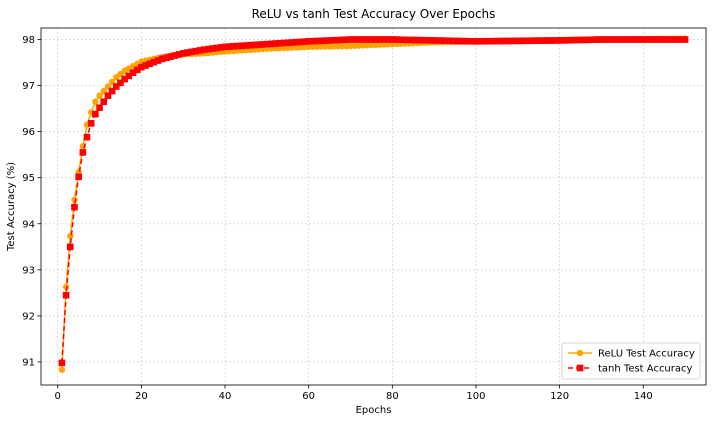 The width and height of the screenshot is (712, 424). What do you see at coordinates (28, 40) in the screenshot?
I see `y-tick-label: 98` at bounding box center [28, 40].